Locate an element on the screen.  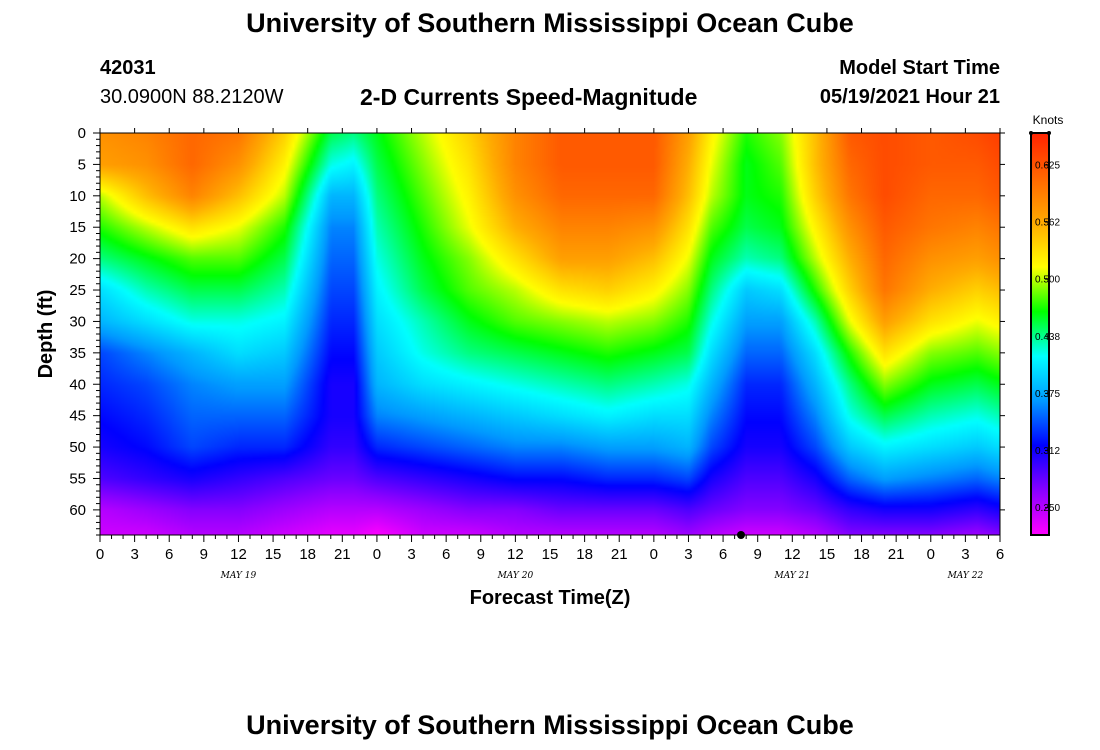
y-tick-label: 35 is located at coordinates (77, 353).